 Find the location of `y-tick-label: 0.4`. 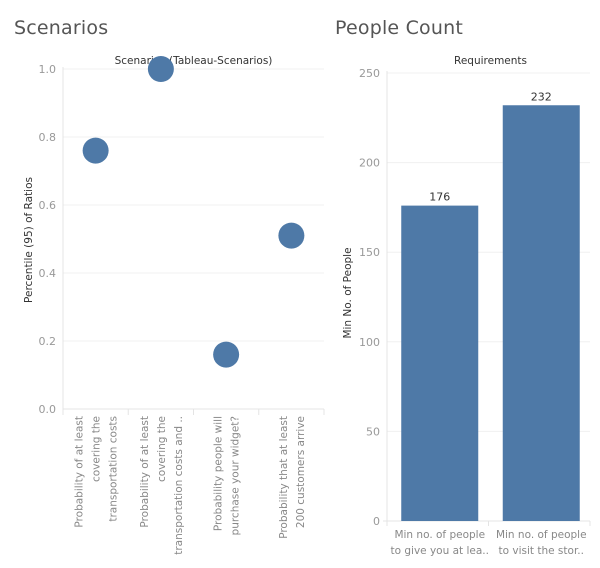

y-tick-label: 0.4 is located at coordinates (48, 273).